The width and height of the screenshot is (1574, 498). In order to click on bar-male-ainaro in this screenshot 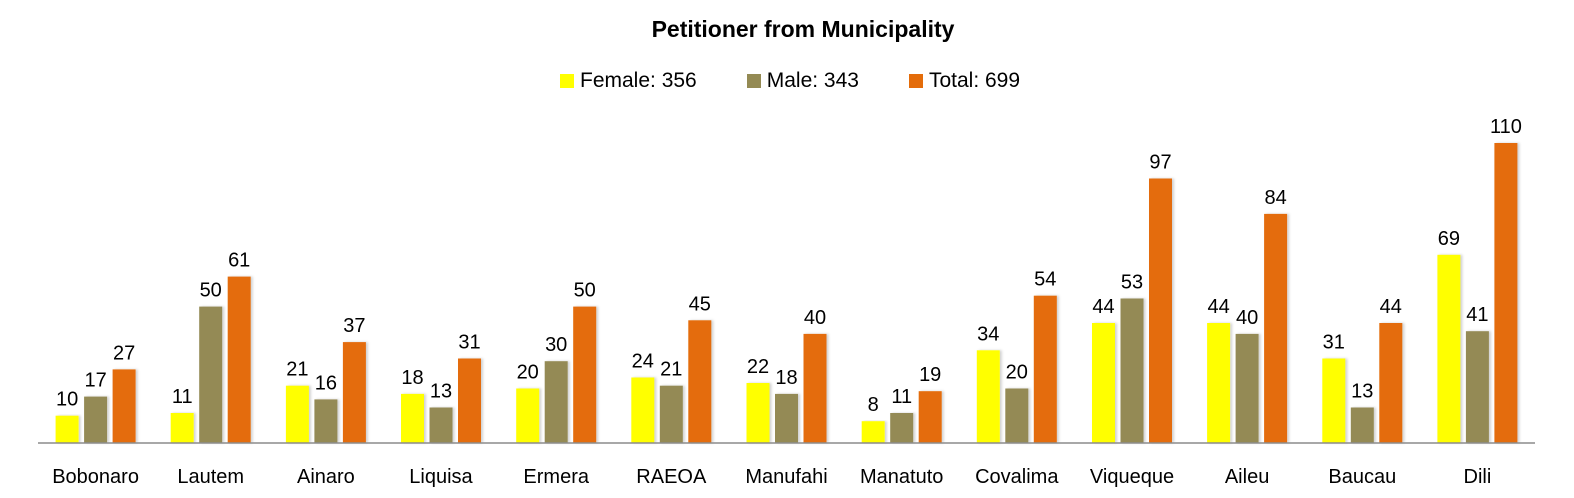, I will do `click(326, 421)`.